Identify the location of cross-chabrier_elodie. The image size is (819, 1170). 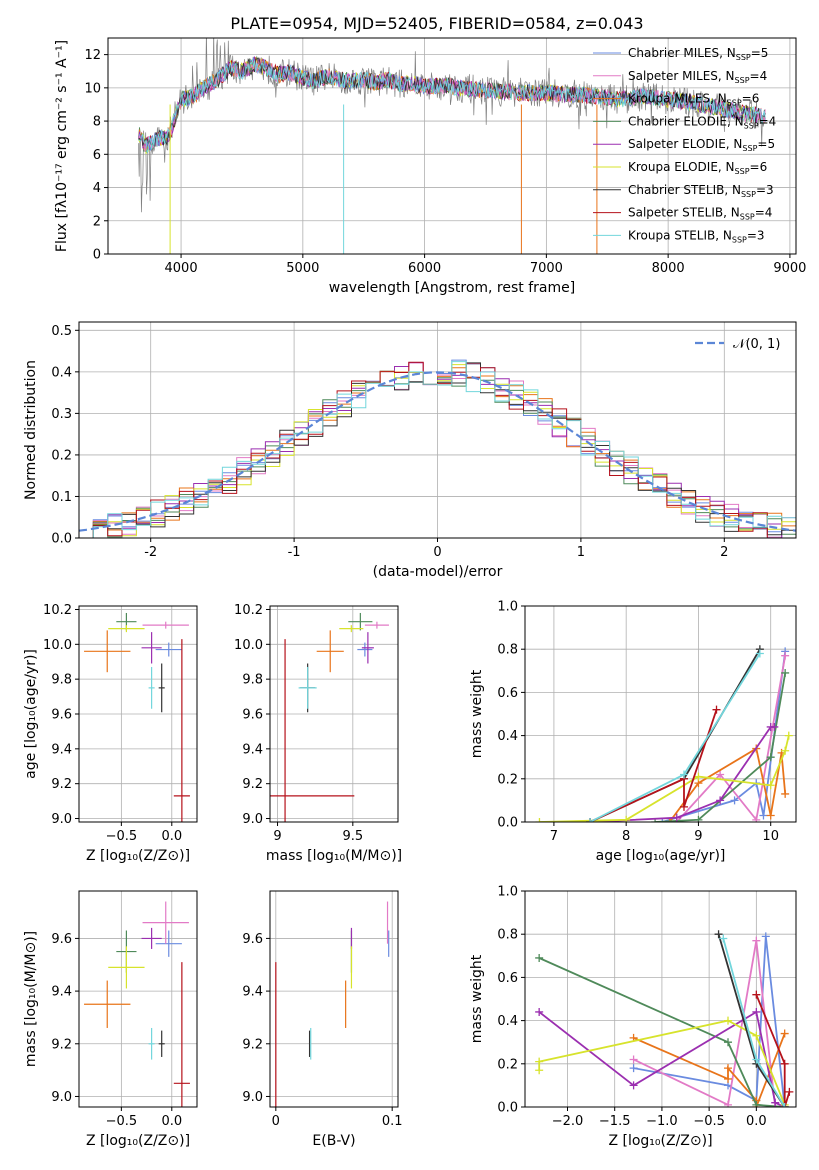
(360, 621).